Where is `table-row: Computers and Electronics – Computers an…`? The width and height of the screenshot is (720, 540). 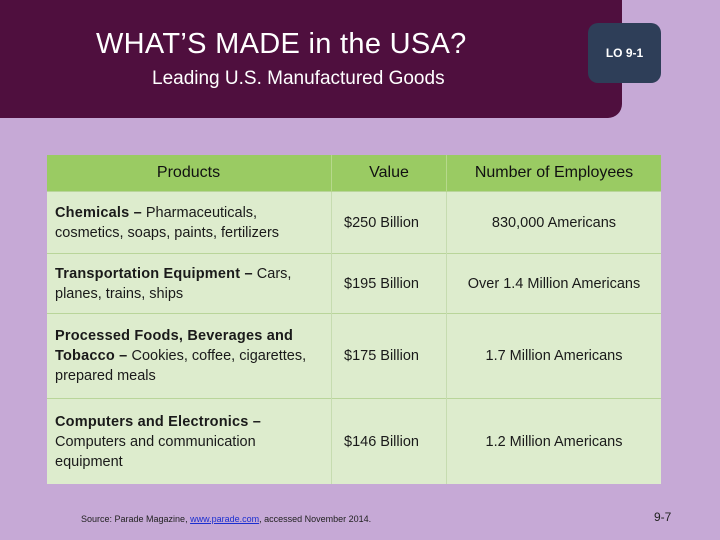 table-row: Computers and Electronics – Computers an… is located at coordinates (354, 441).